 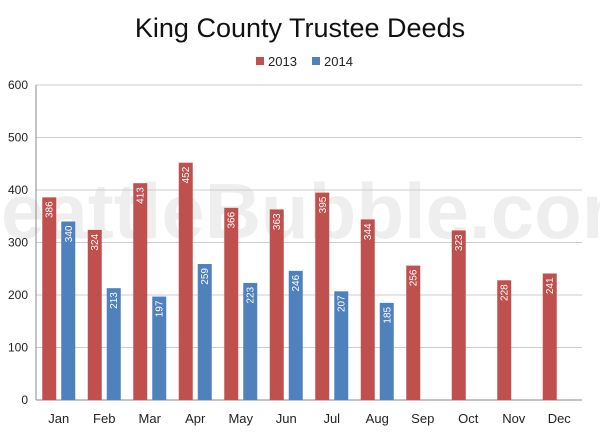 What do you see at coordinates (94, 314) in the screenshot?
I see `bar-2013-feb` at bounding box center [94, 314].